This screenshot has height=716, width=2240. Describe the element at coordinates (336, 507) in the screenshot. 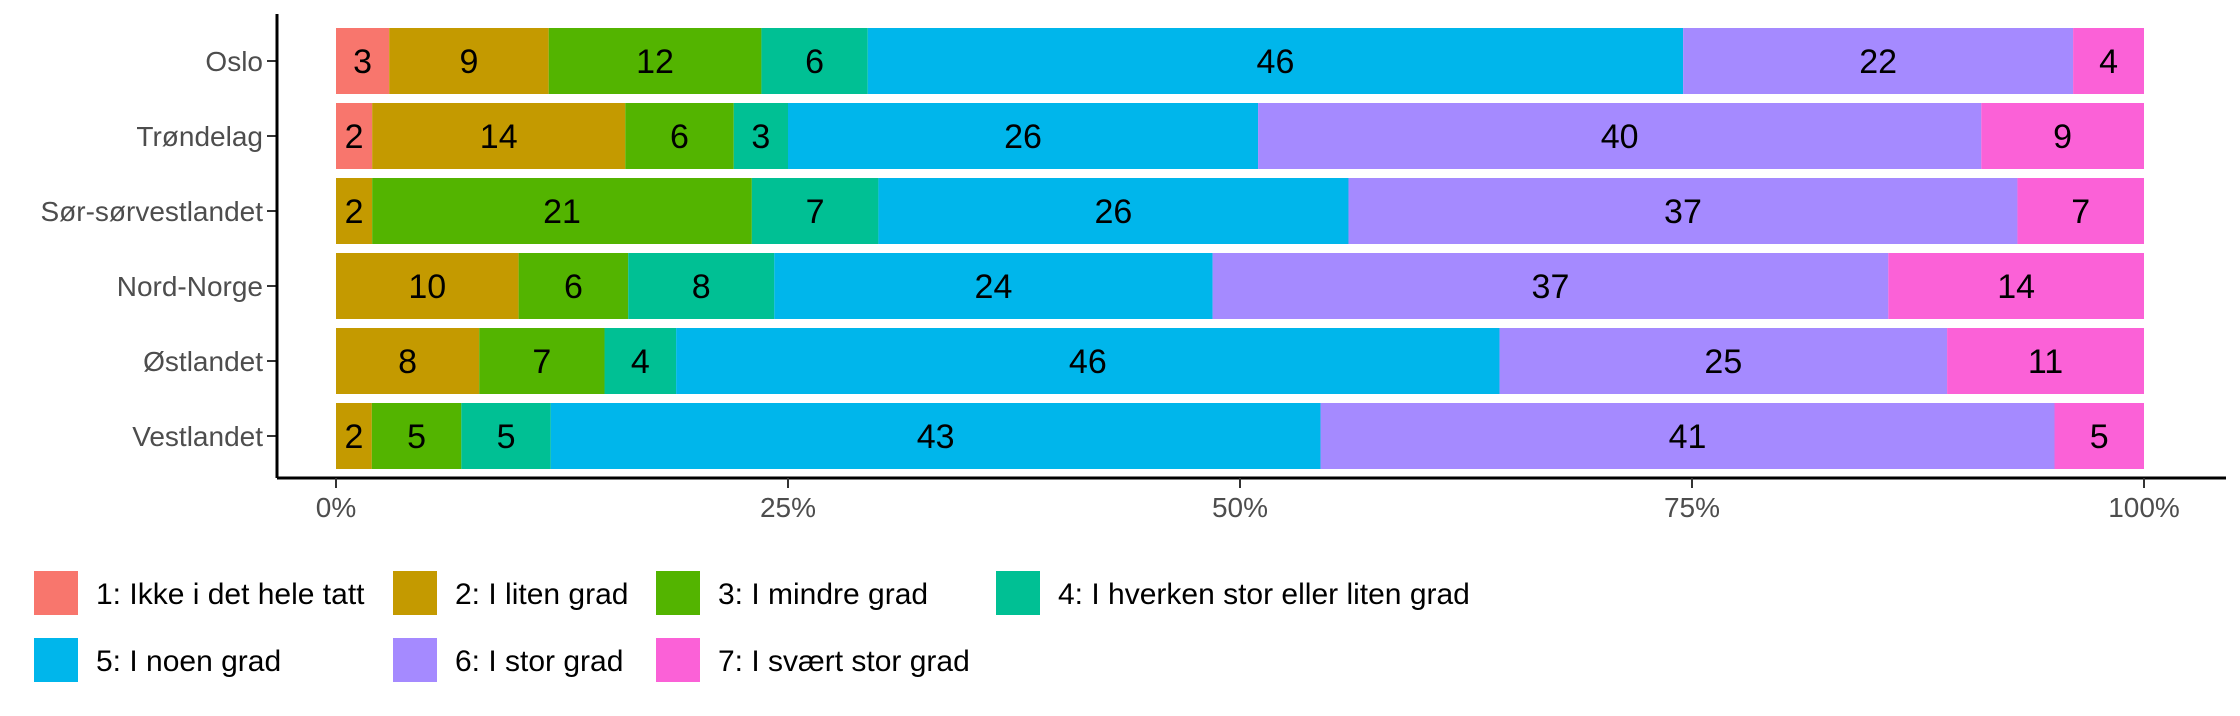

I see `x-tick-label: 0%` at that location.